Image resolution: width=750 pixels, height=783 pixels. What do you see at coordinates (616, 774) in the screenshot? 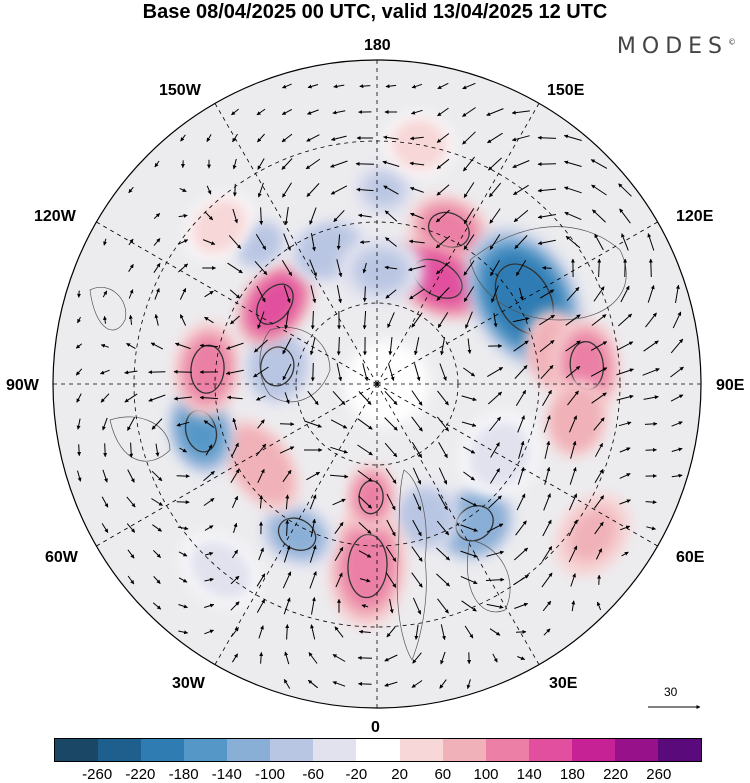
I see `colorbar-tick-label: 220` at bounding box center [616, 774].